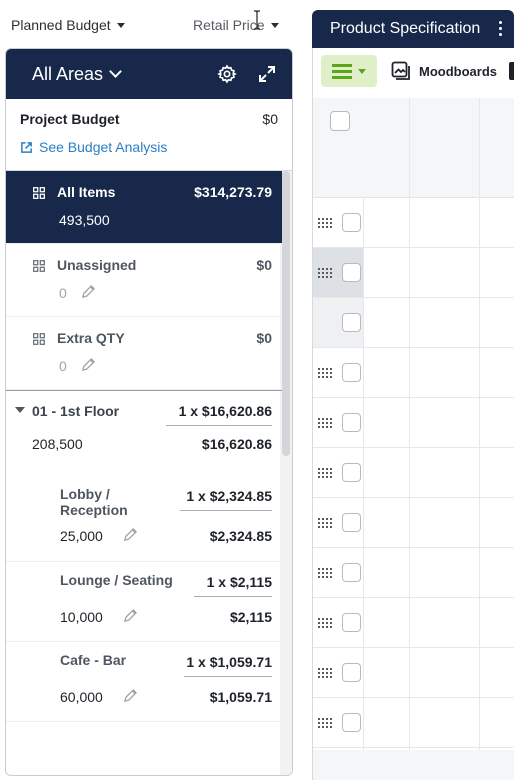  What do you see at coordinates (81, 697) in the screenshot?
I see `room-qty: 60,000` at bounding box center [81, 697].